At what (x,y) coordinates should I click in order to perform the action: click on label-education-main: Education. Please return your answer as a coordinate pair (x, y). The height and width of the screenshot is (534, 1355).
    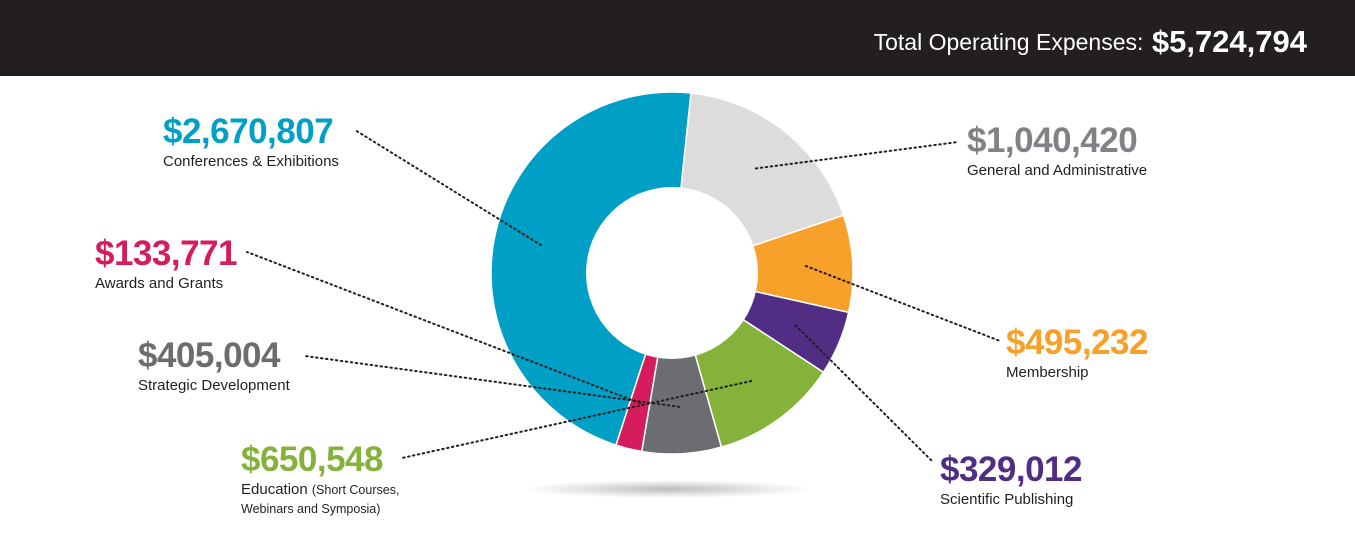
    Looking at the image, I should click on (274, 489).